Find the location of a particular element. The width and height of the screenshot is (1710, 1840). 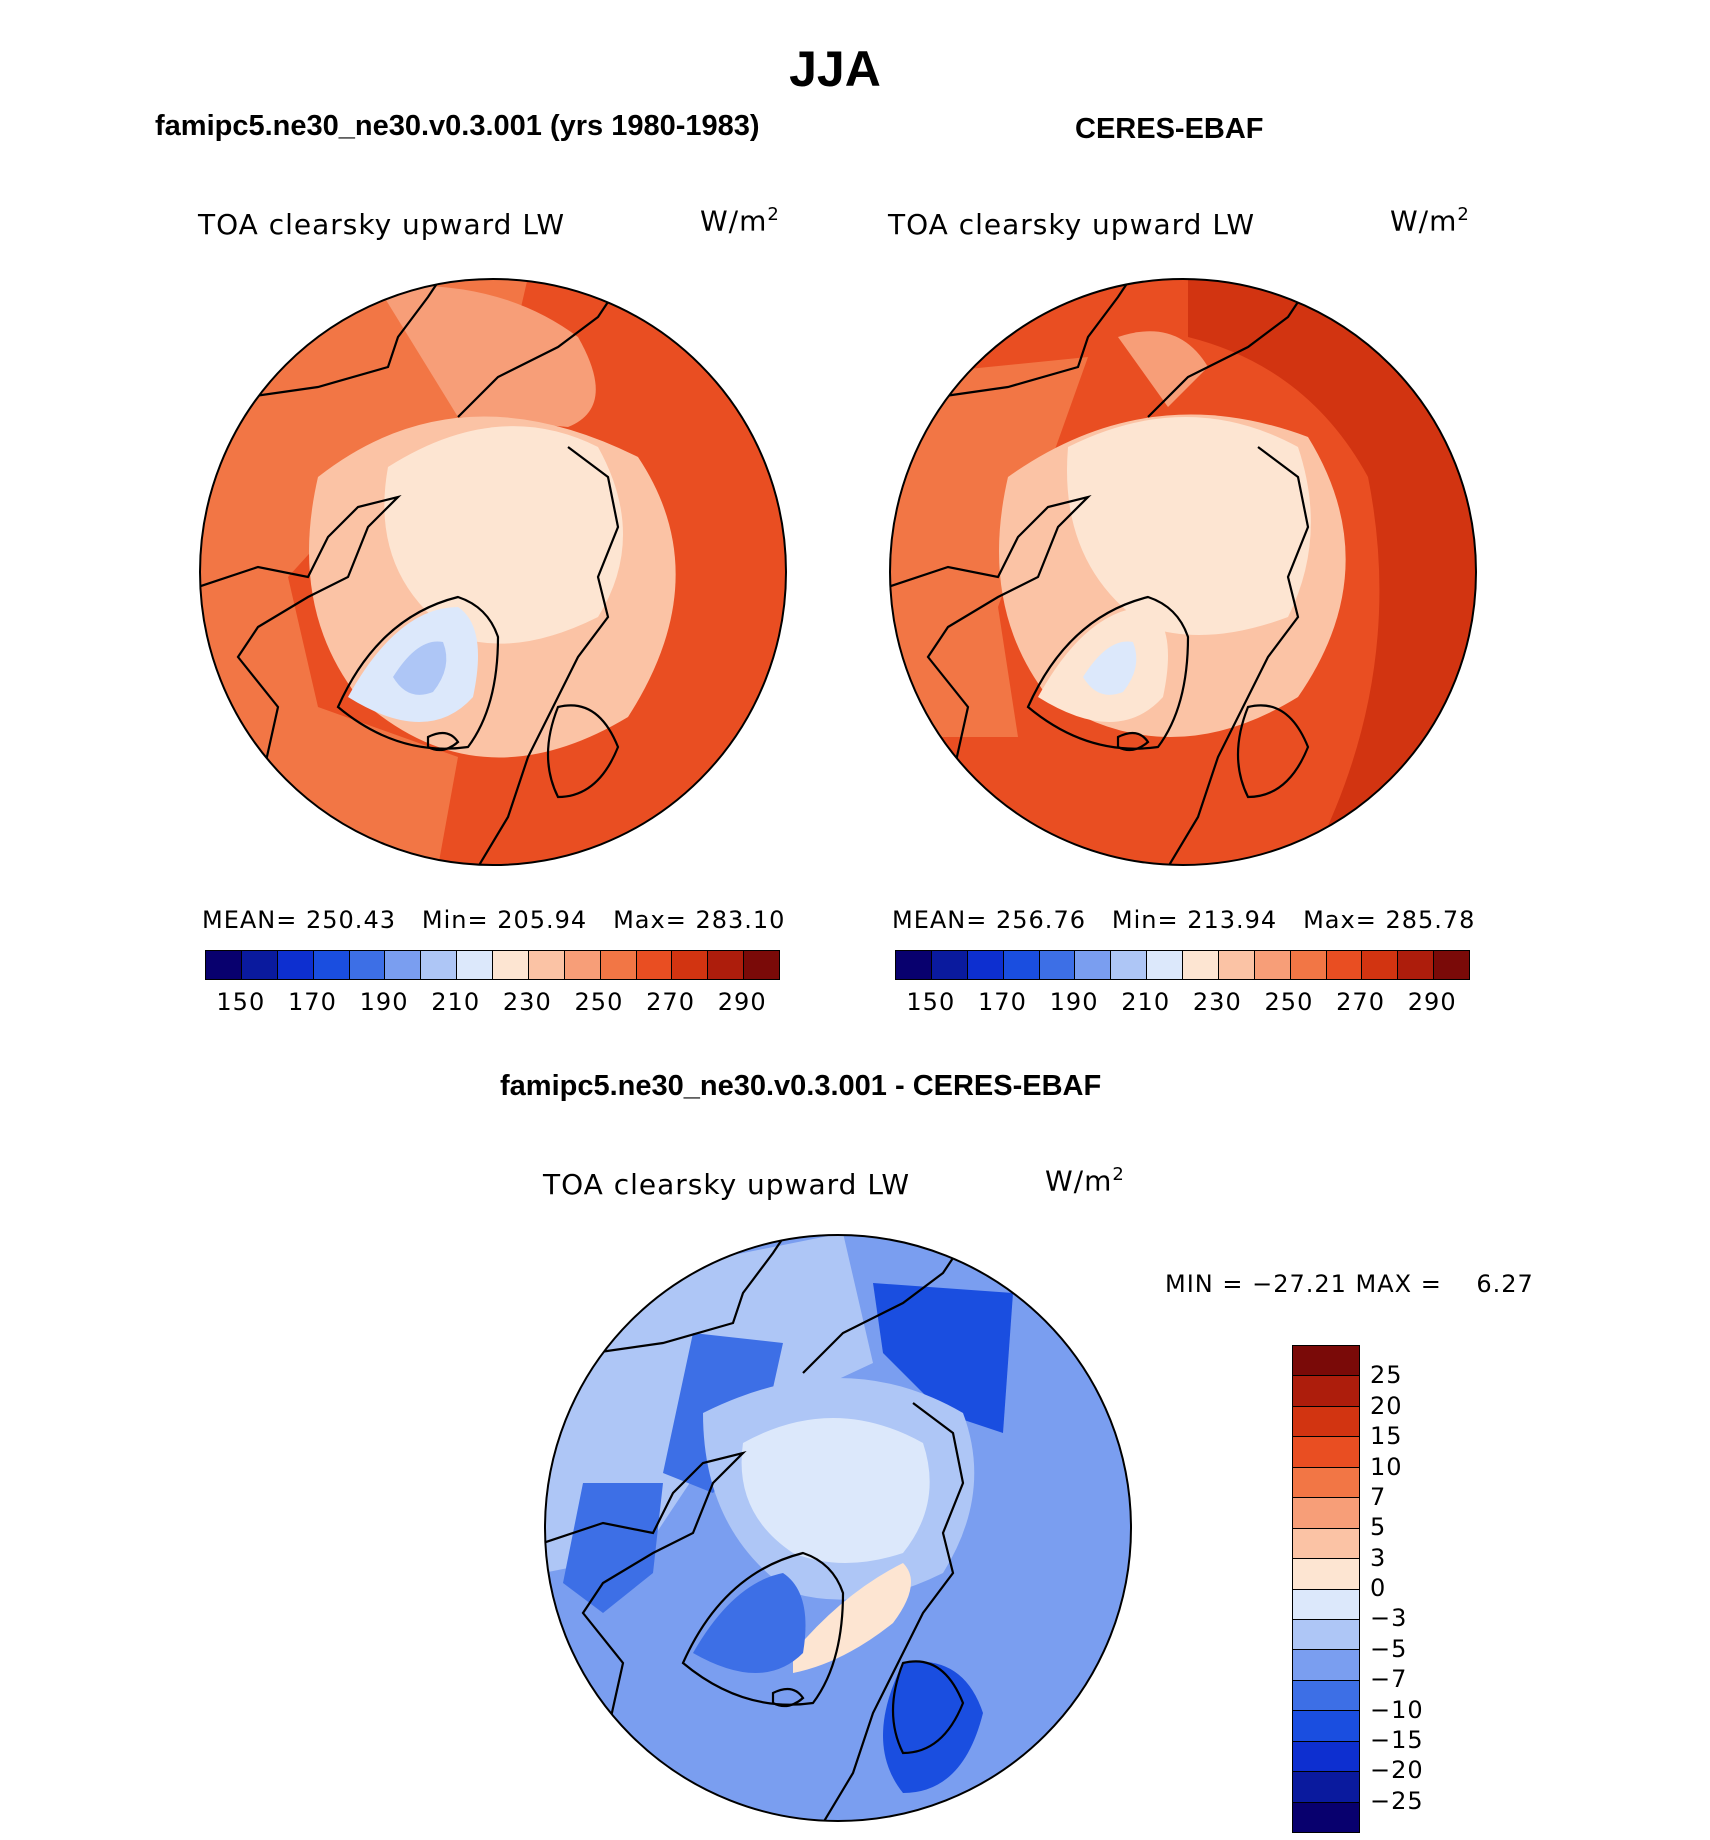

diff-coastline-alaska is located at coordinates (688, 1296).